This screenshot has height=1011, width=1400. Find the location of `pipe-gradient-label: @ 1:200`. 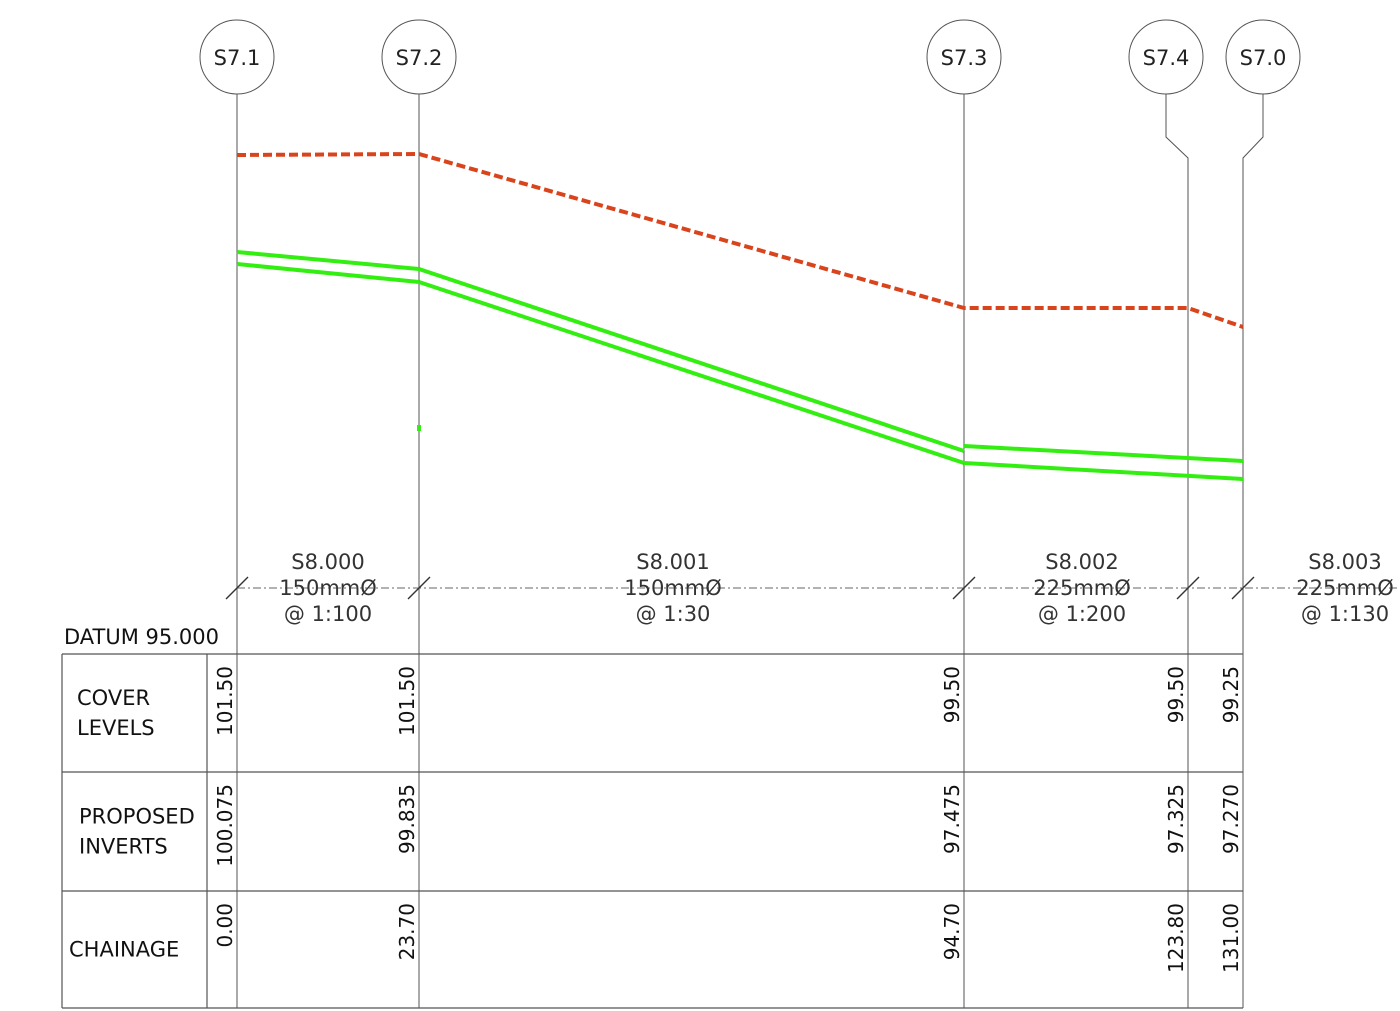

pipe-gradient-label: @ 1:200 is located at coordinates (1082, 614).